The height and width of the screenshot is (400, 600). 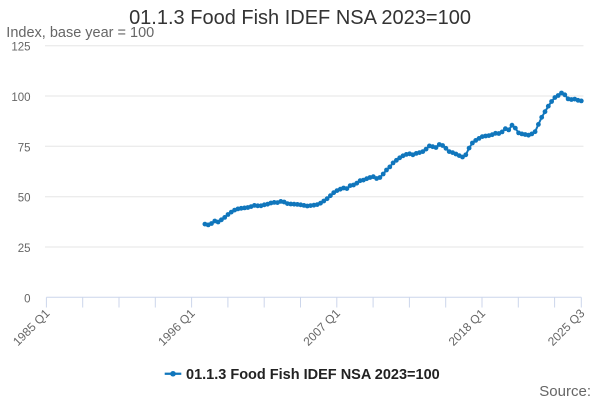 What do you see at coordinates (24, 249) in the screenshot?
I see `svg-text: 25` at bounding box center [24, 249].